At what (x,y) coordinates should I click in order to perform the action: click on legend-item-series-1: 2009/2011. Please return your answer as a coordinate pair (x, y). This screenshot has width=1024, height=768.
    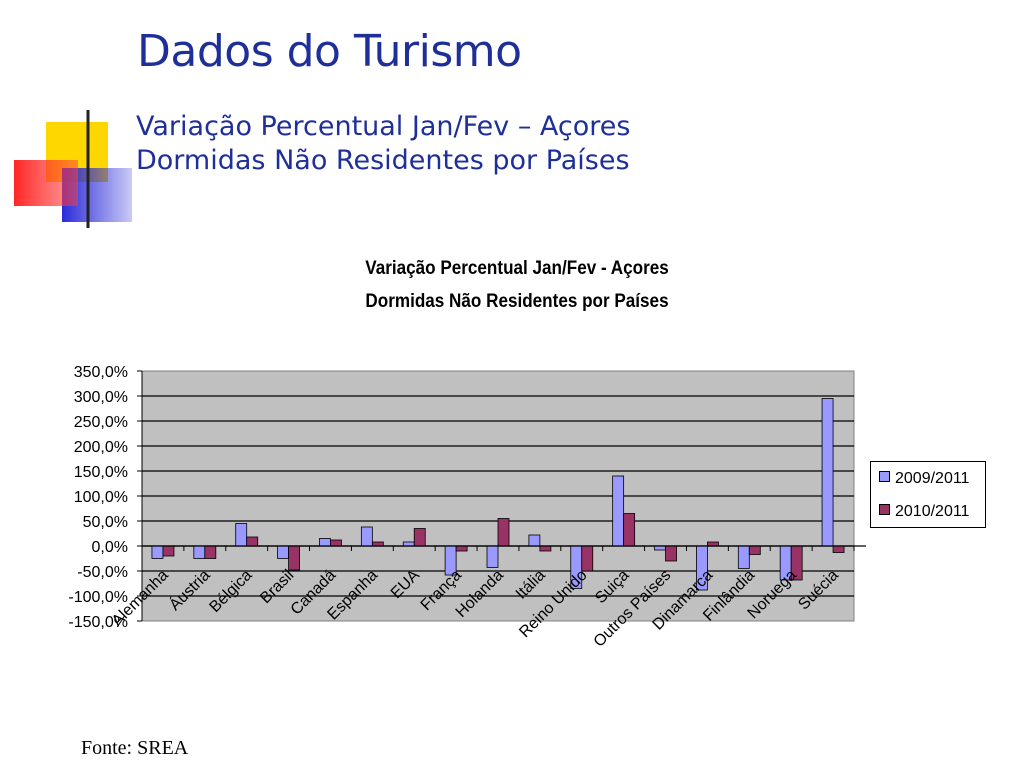
    Looking at the image, I should click on (924, 479).